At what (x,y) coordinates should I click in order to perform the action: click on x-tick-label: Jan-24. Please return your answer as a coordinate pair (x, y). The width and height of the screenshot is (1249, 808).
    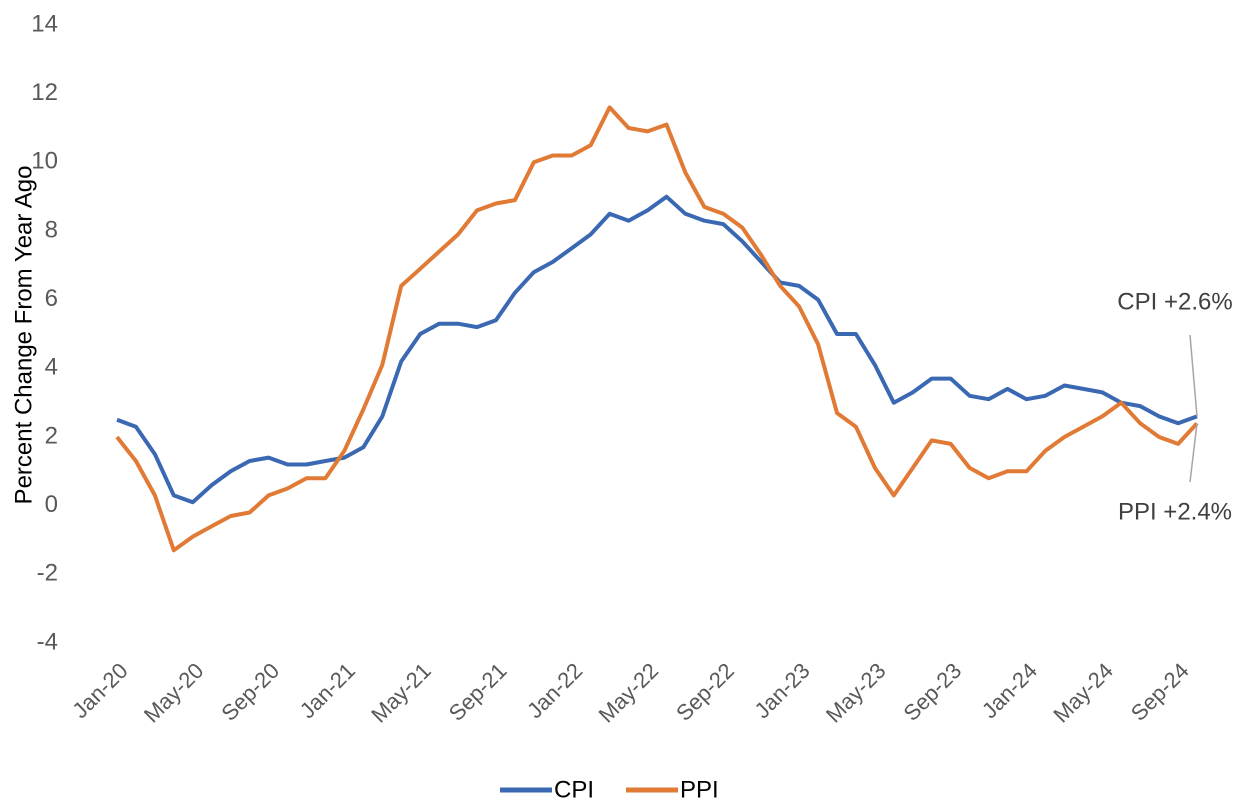
    Looking at the image, I should click on (1009, 690).